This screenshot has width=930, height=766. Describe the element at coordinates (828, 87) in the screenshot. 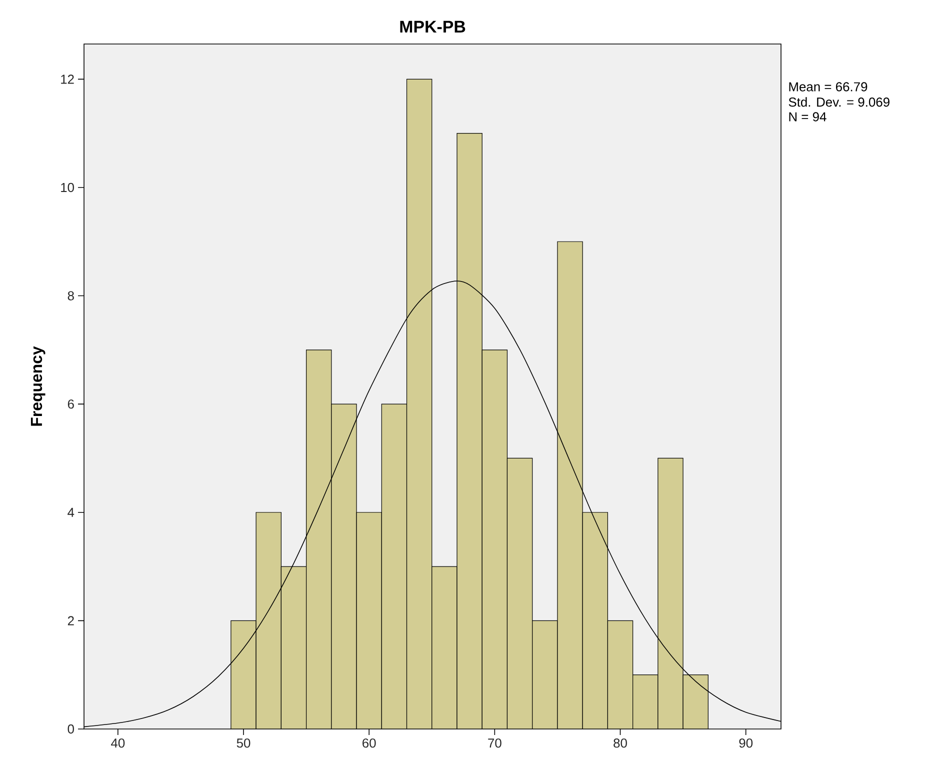

I see `text: Mean = 66.79` at that location.